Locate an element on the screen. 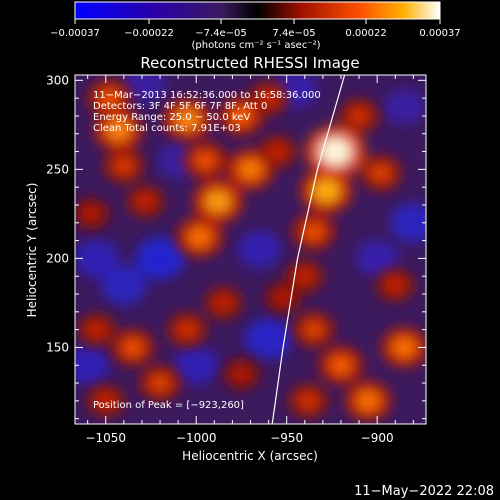 The width and height of the screenshot is (500, 500). x-tick-label: −900 is located at coordinates (377, 438).